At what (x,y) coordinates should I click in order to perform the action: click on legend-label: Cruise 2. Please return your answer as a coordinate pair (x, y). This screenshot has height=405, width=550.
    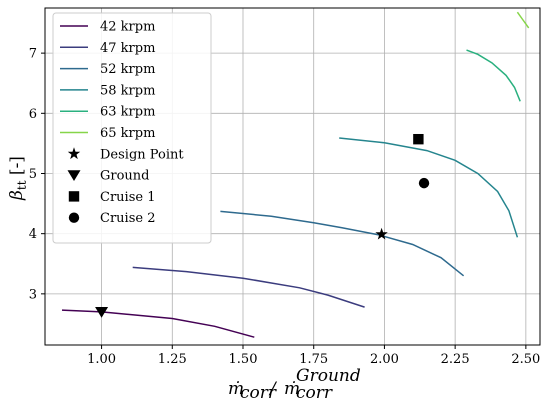
    Looking at the image, I should click on (127, 218).